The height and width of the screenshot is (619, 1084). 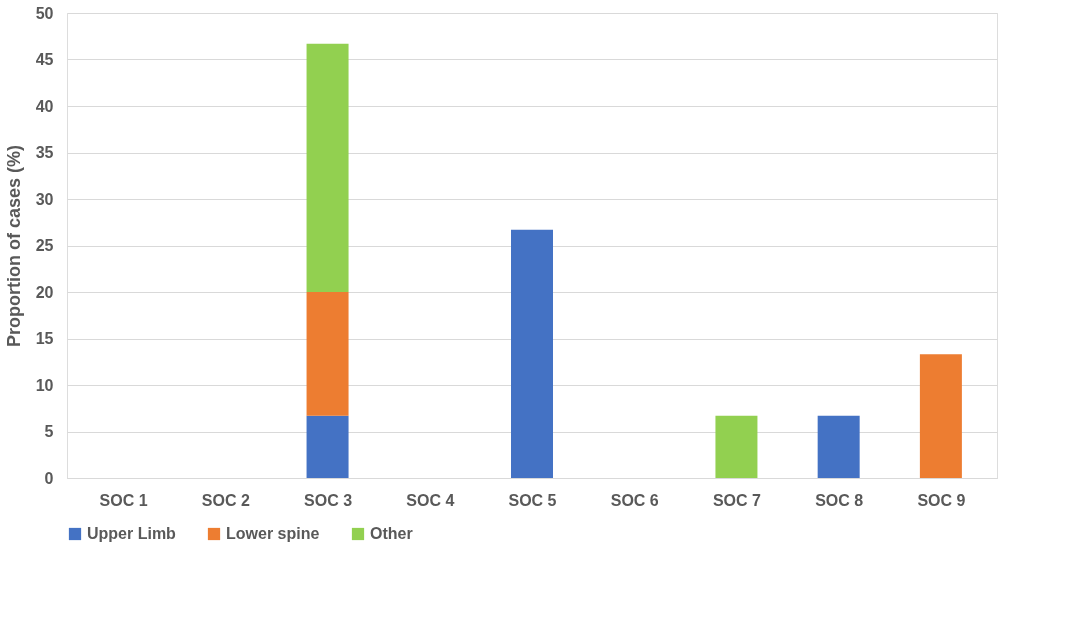 What do you see at coordinates (13, 246) in the screenshot?
I see `y-axis-title: Proportion of cases (%)` at bounding box center [13, 246].